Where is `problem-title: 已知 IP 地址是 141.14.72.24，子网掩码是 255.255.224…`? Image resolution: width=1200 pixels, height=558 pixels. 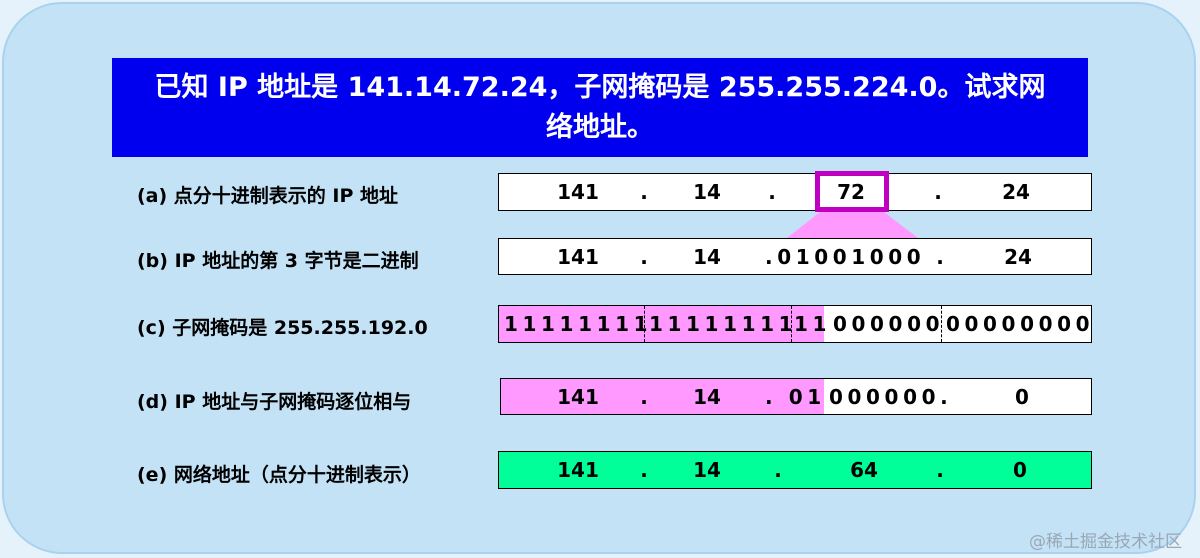
problem-title: 已知 IP 地址是 141.14.72.24，子网掩码是 255.255.224… is located at coordinates (600, 107).